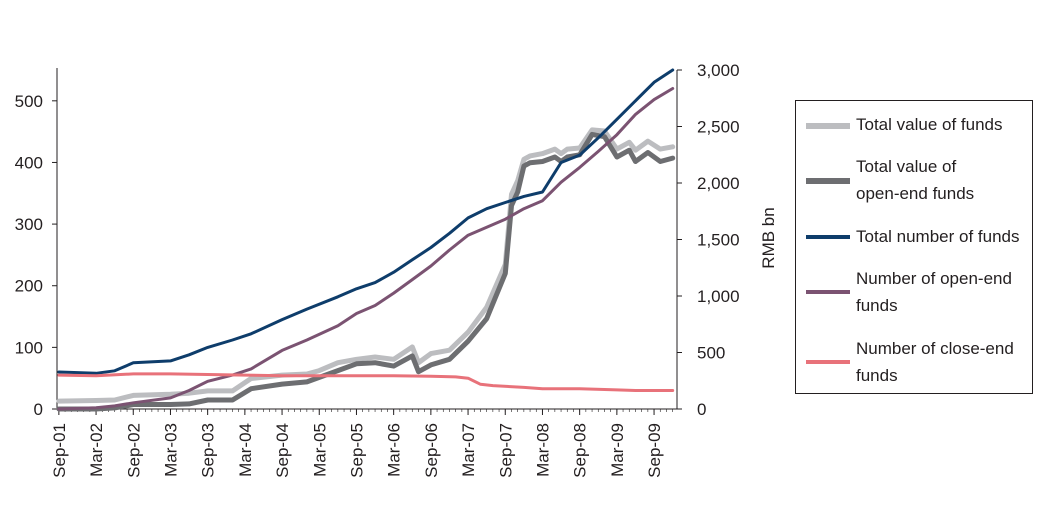 This screenshot has width=1045, height=507. Describe the element at coordinates (133, 450) in the screenshot. I see `x-tick-label: Sep-02` at that location.